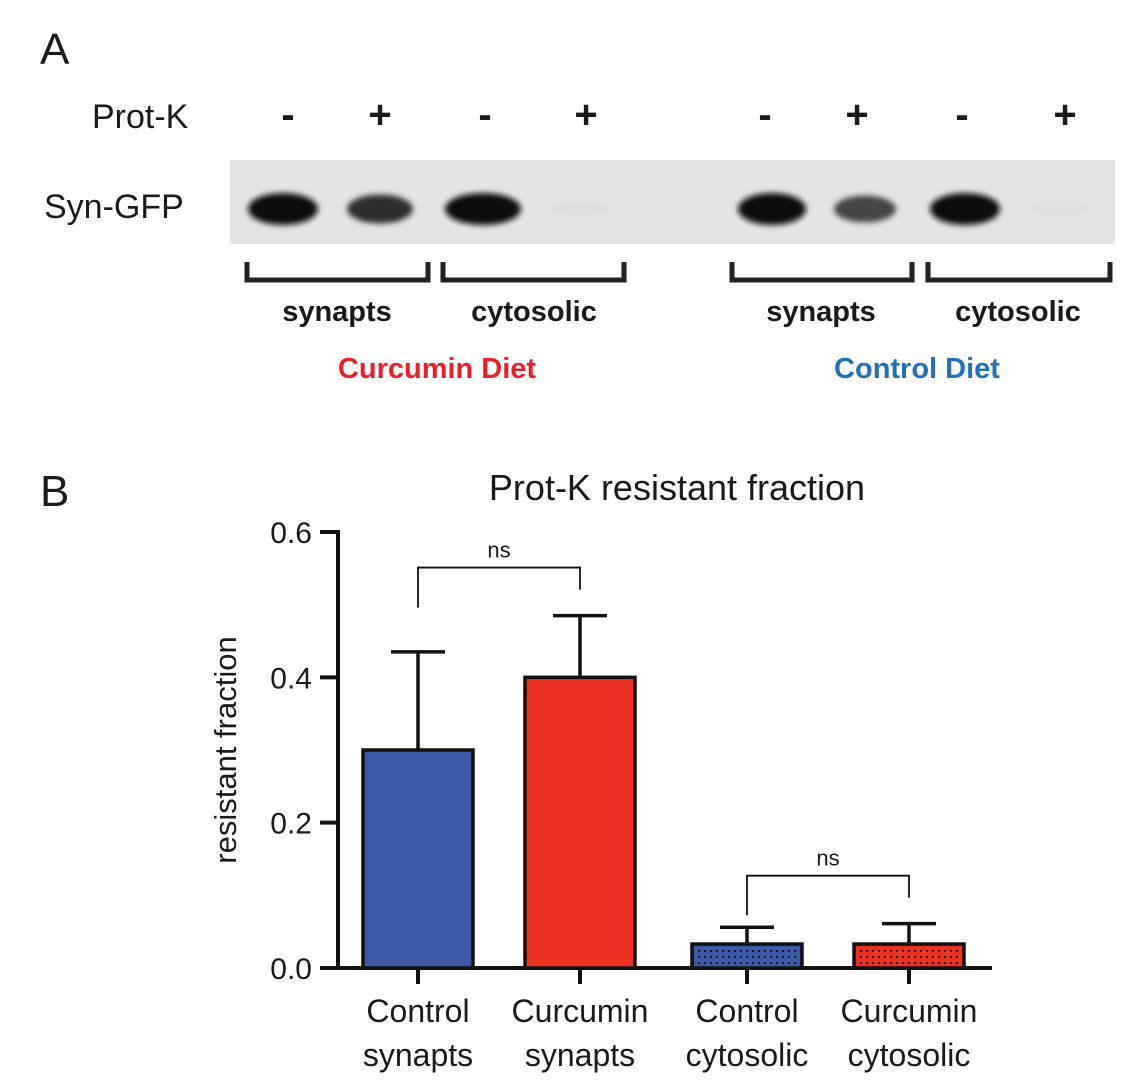 The width and height of the screenshot is (1134, 1082). What do you see at coordinates (225, 749) in the screenshot?
I see `y-axis-label: resistant fraction` at bounding box center [225, 749].